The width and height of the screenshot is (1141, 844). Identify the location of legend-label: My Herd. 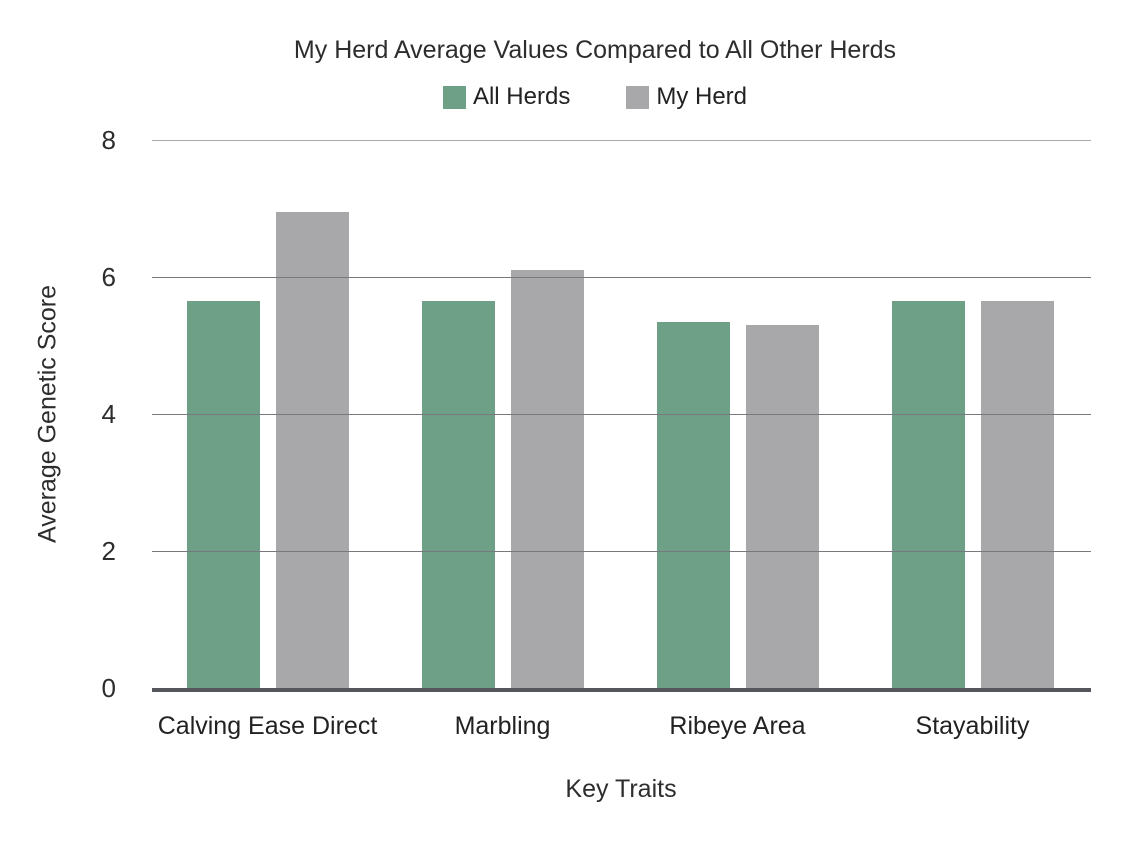
(702, 96).